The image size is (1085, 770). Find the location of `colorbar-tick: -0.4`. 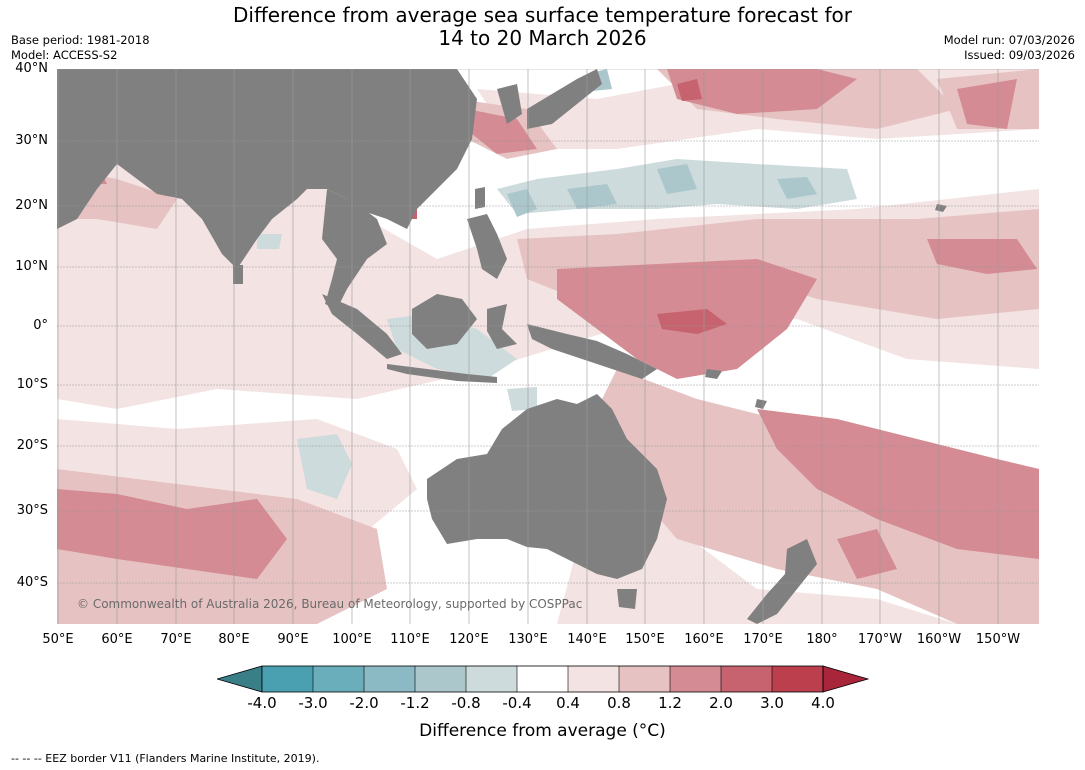

colorbar-tick: -0.4 is located at coordinates (517, 703).